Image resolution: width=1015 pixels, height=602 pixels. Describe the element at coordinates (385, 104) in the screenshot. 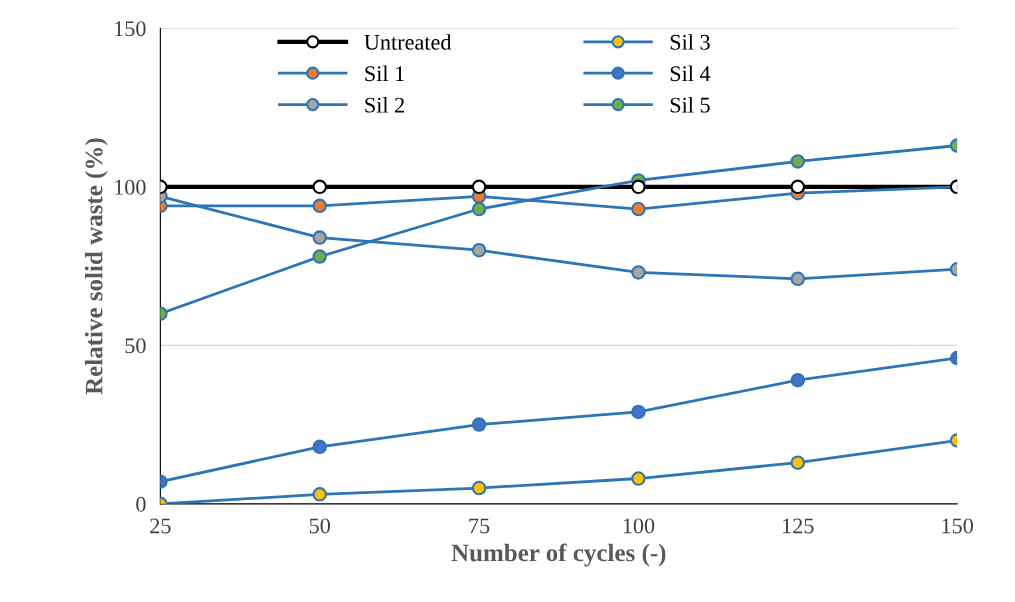

I see `legend-label: Sil 2` at that location.